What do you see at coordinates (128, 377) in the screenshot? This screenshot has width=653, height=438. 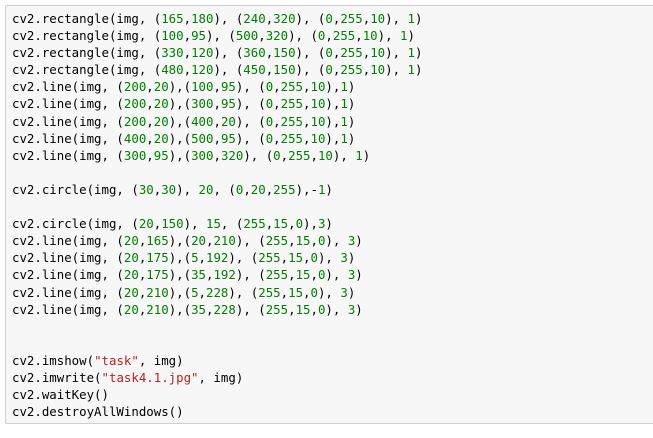 I see `code-line: cv2.imwrite("task4.1.jpg", img)` at bounding box center [128, 377].